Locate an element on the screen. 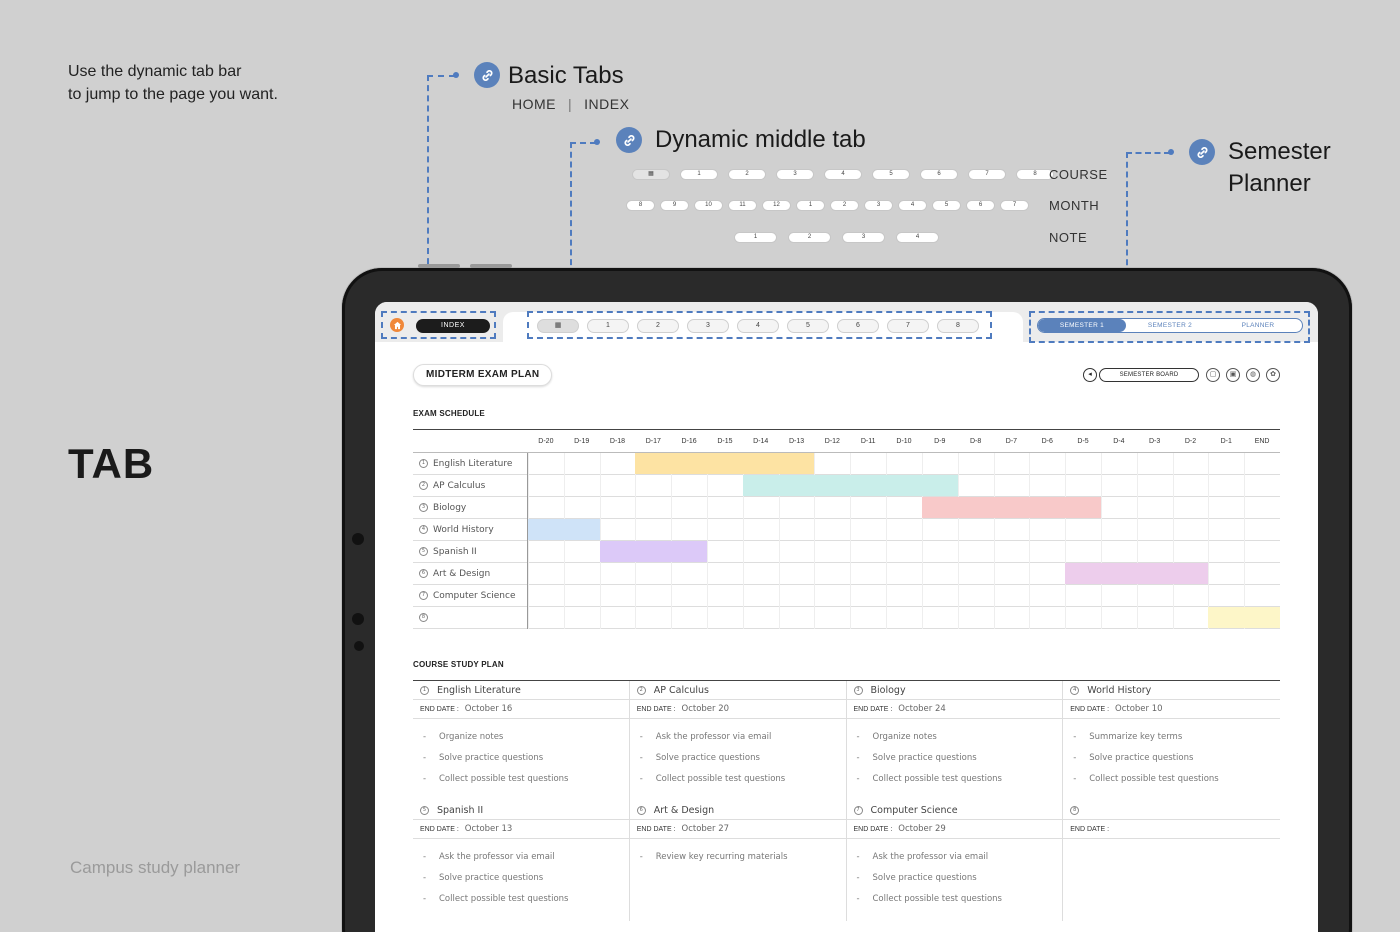 Image resolution: width=1400 pixels, height=932 pixels. note-pill: 1 is located at coordinates (755, 237).